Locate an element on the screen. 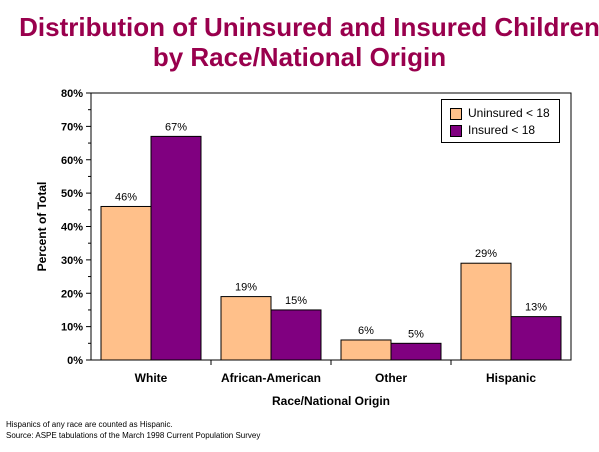  legend-swatch-insured is located at coordinates (456, 130).